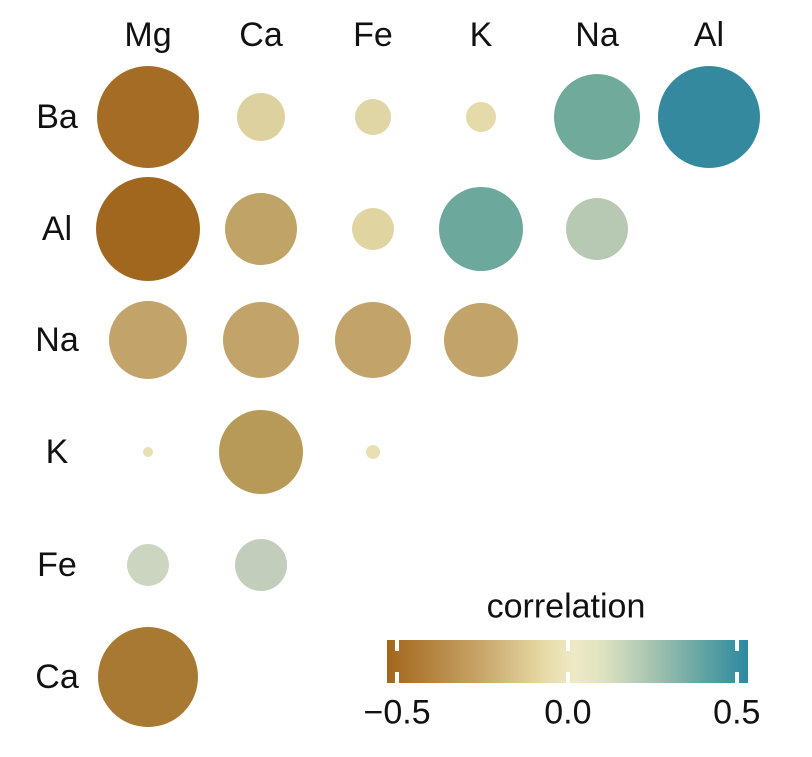  What do you see at coordinates (57, 117) in the screenshot?
I see `row-label-ba: Ba` at bounding box center [57, 117].